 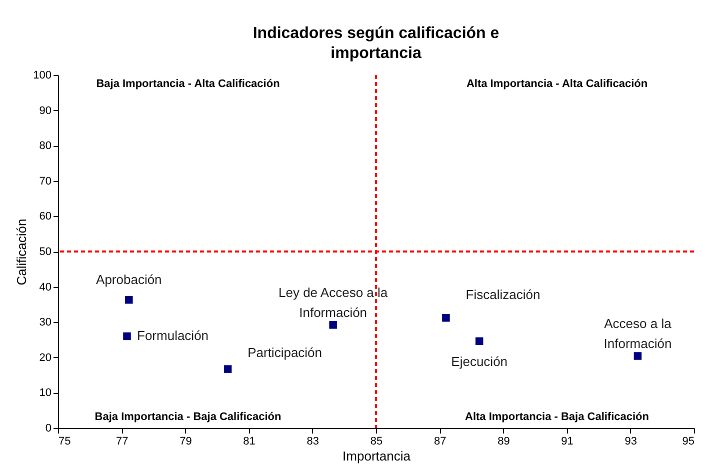 I want to click on y-tick-label: 100, so click(x=42, y=76).